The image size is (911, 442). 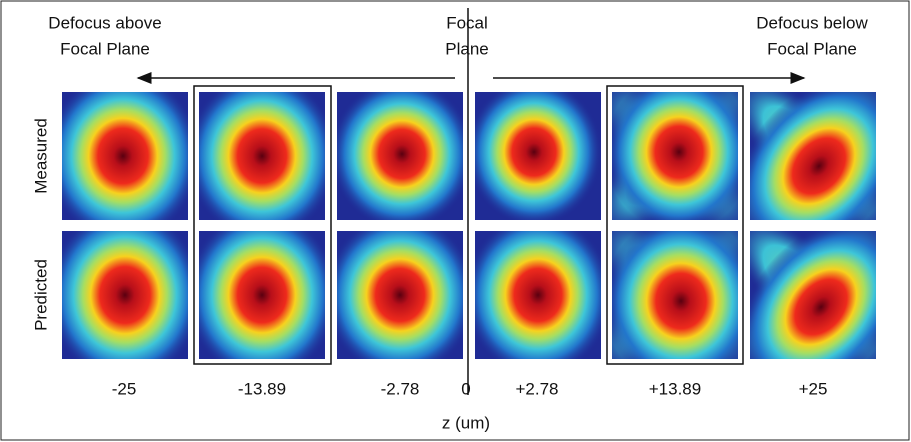 I want to click on z-label: 0, so click(x=465, y=388).